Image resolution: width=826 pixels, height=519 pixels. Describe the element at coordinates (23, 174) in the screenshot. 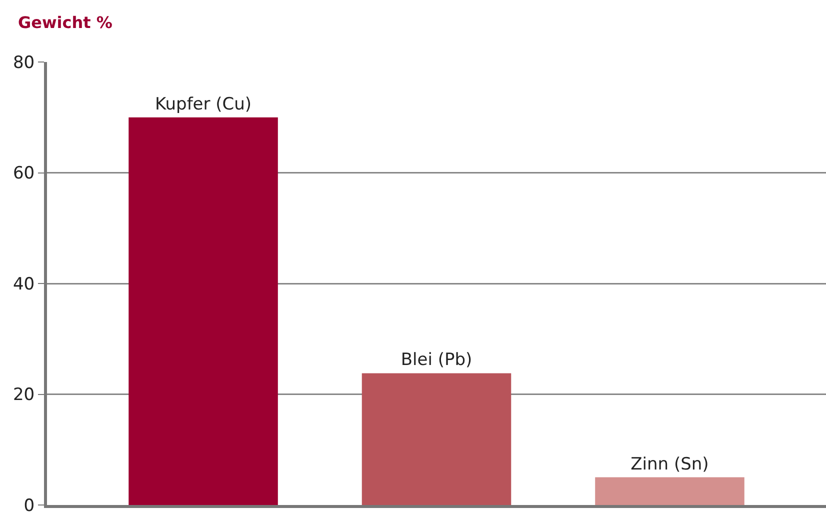

I see `y-tick-label: 60` at that location.